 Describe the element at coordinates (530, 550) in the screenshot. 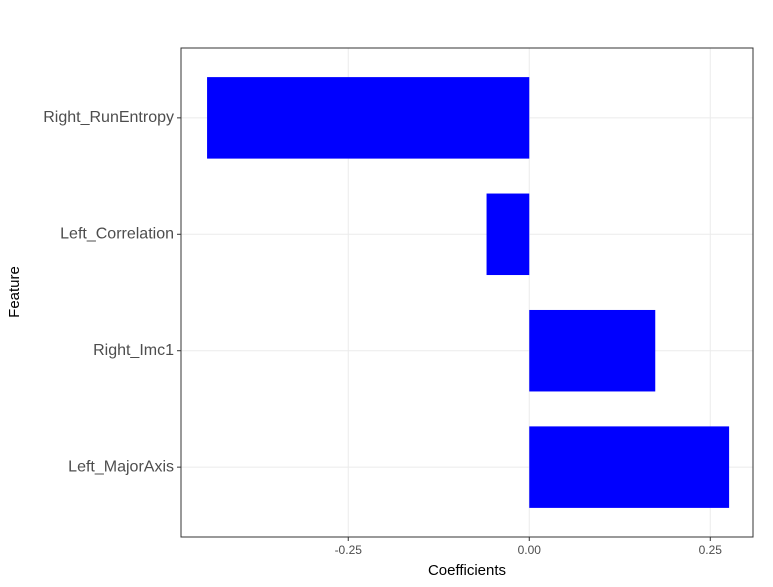

I see `x-tick-label: 0.00` at that location.